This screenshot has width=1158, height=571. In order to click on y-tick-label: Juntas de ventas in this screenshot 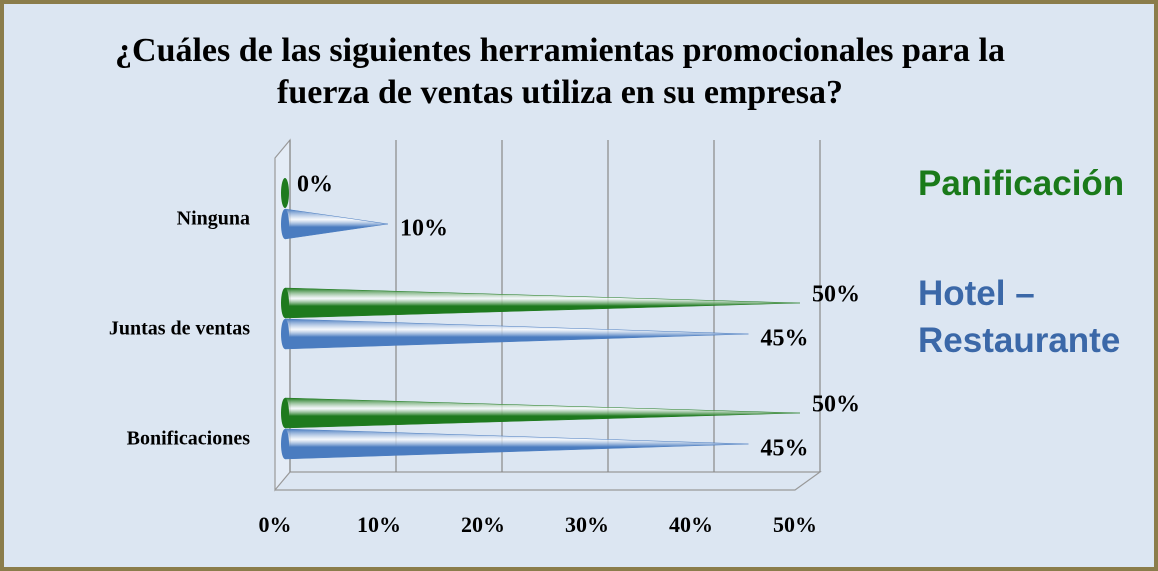, I will do `click(179, 329)`.